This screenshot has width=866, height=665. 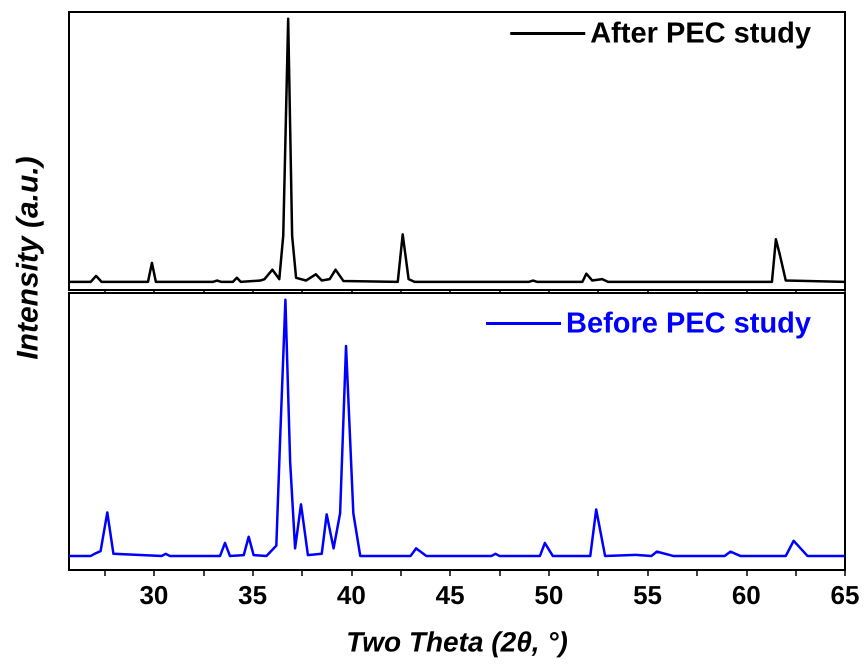 What do you see at coordinates (689, 324) in the screenshot?
I see `legend-label: Before PEC study` at bounding box center [689, 324].